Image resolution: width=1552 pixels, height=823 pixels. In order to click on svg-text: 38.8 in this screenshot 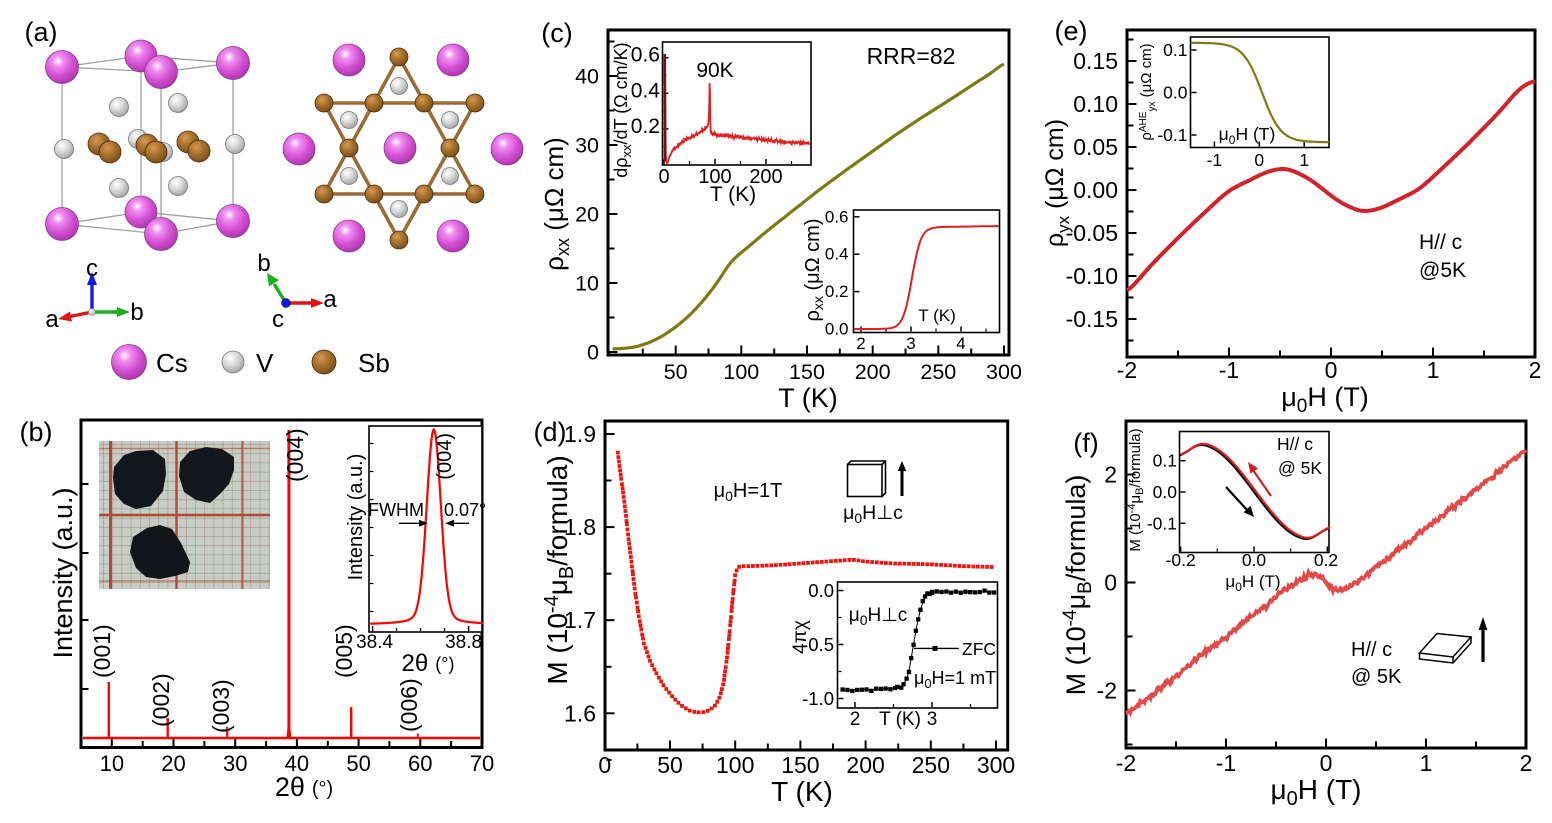, I will do `click(463, 642)`.